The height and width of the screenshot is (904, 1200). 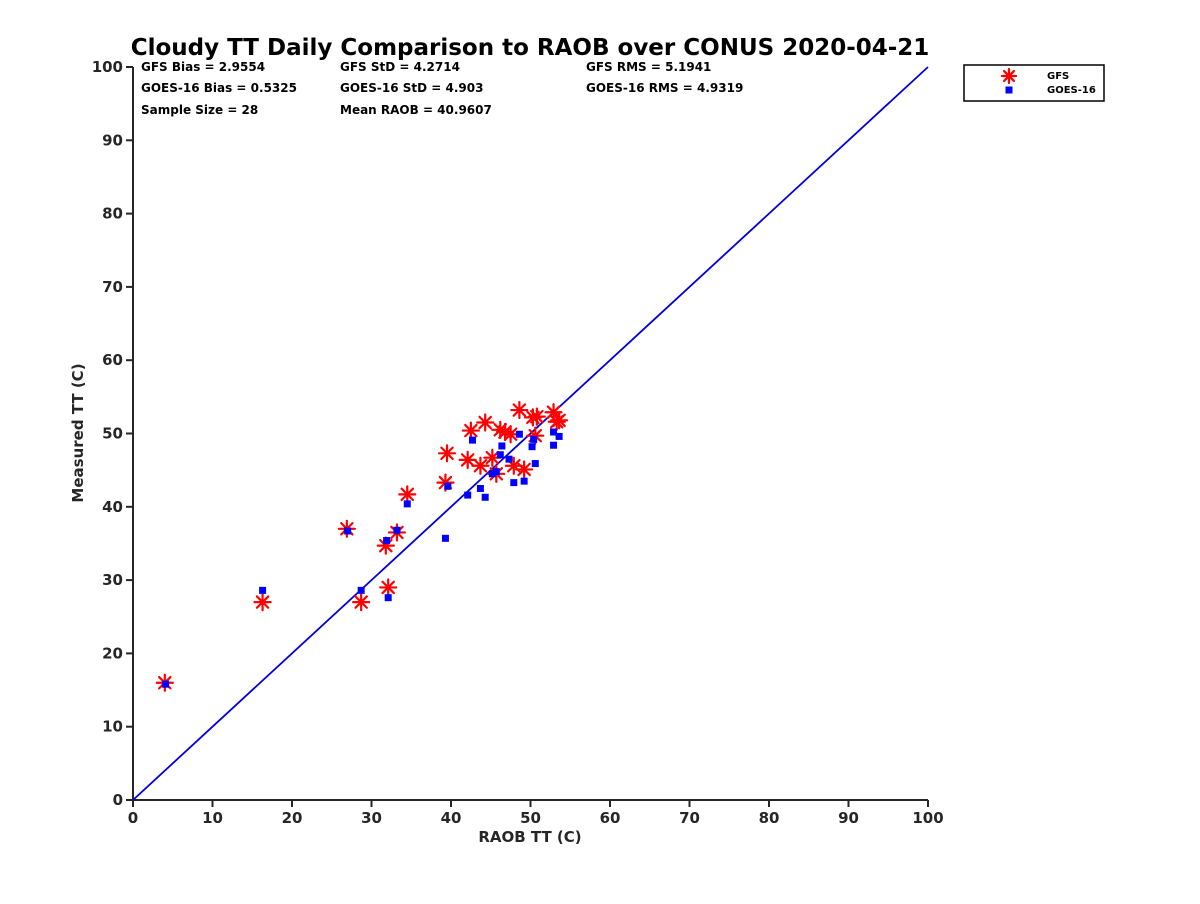 I want to click on x-tick-label: 30, so click(x=371, y=818).